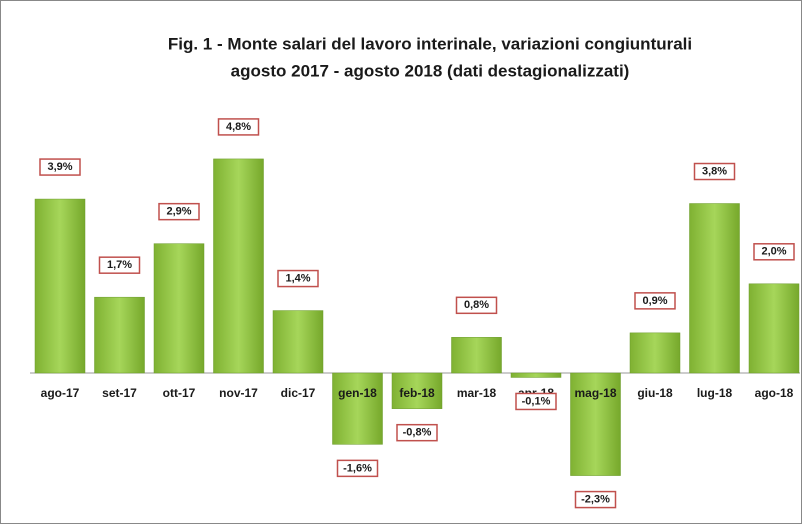 Image resolution: width=802 pixels, height=524 pixels. Describe the element at coordinates (357, 393) in the screenshot. I see `x-tick-label: gen-18` at that location.